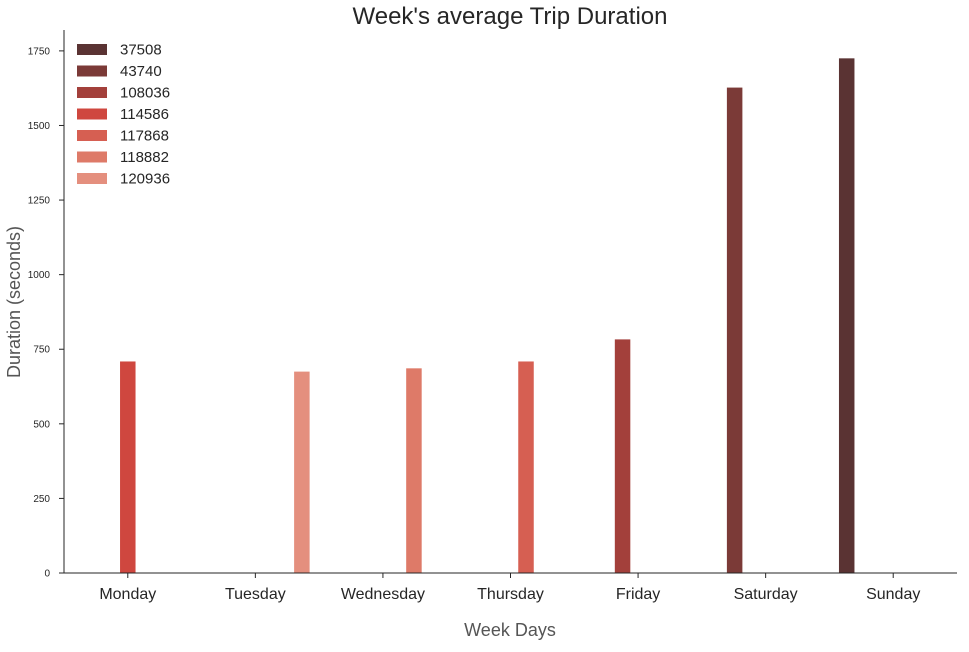  Describe the element at coordinates (47, 574) in the screenshot. I see `y-tick-label: 0` at that location.